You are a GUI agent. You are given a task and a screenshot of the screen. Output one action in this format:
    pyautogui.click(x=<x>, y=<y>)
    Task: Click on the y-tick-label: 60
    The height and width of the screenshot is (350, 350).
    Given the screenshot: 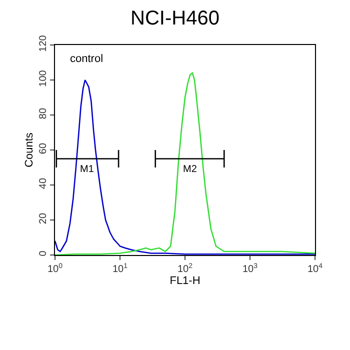 What is the action you would take?
    pyautogui.click(x=43, y=148)
    